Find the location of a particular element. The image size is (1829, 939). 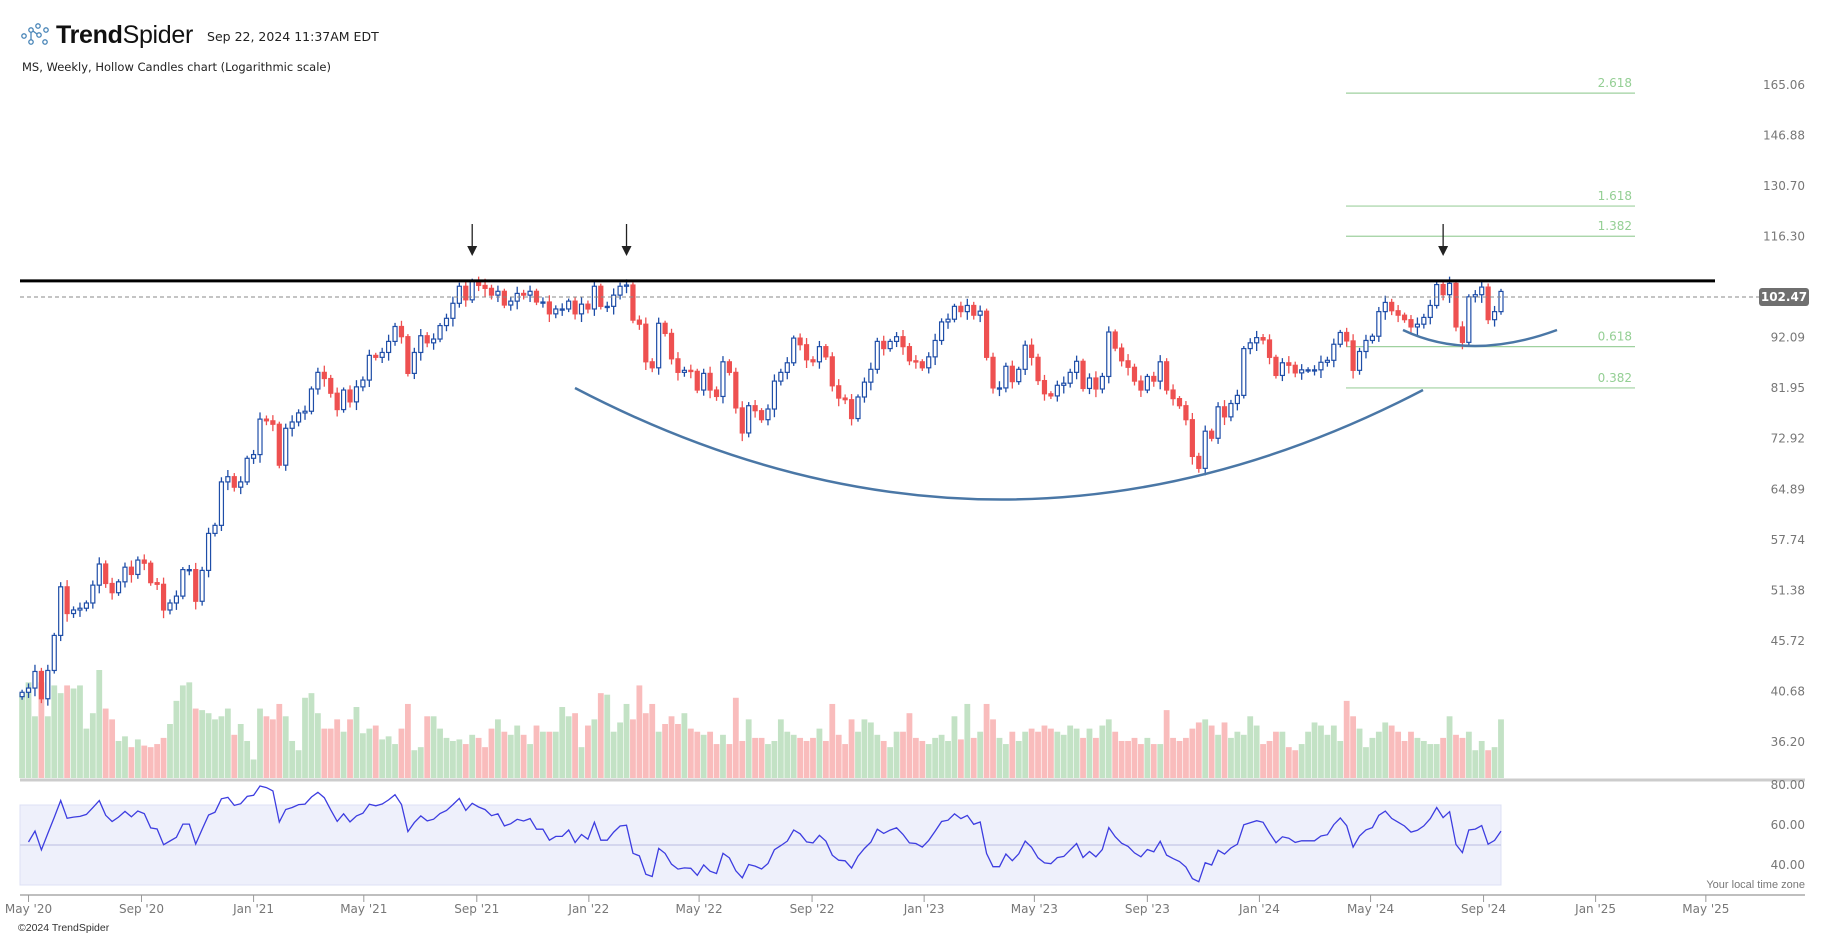

cup-arc is located at coordinates (999, 443).